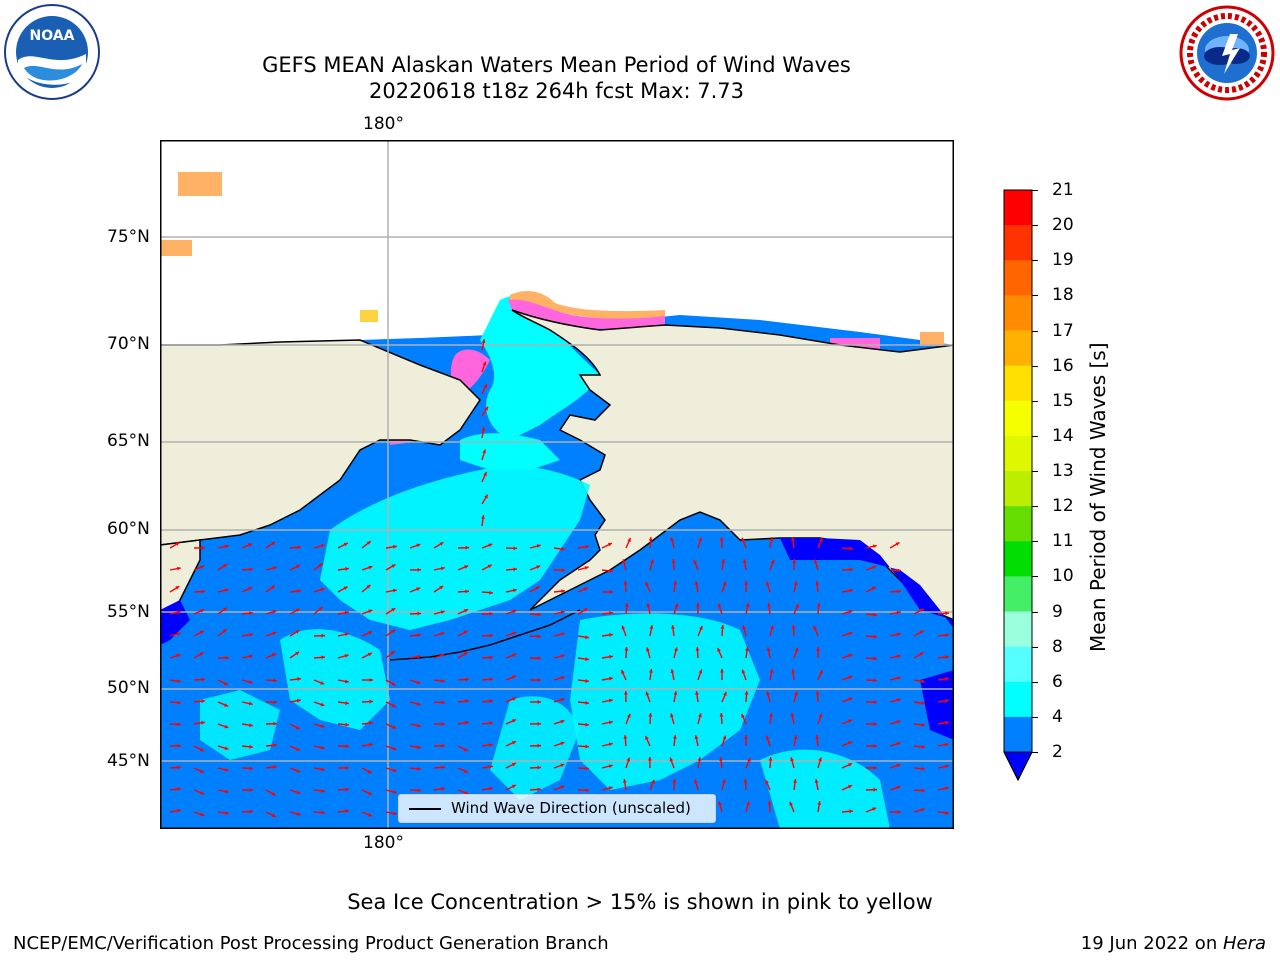 The height and width of the screenshot is (960, 1280). Describe the element at coordinates (128, 761) in the screenshot. I see `lat-label-45: 45°N` at that location.